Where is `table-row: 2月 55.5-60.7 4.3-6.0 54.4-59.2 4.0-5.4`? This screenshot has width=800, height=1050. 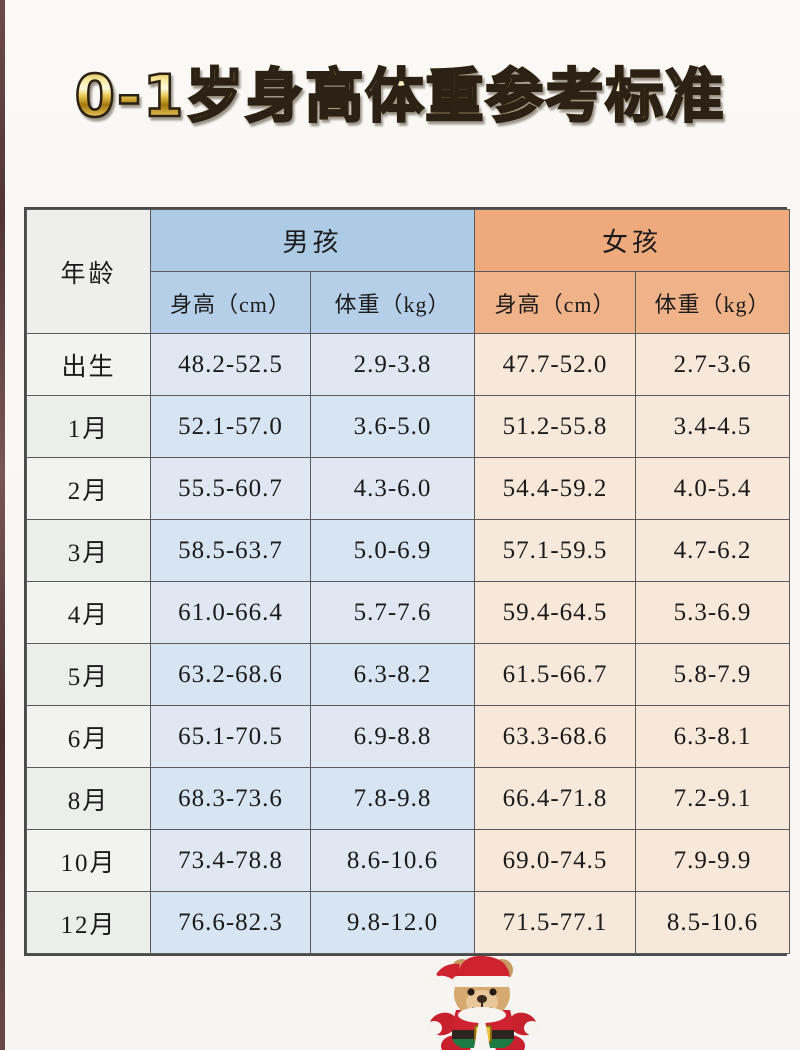
table-row: 2月 55.5-60.7 4.3-6.0 54.4-59.2 4.0-5.4 is located at coordinates (408, 488).